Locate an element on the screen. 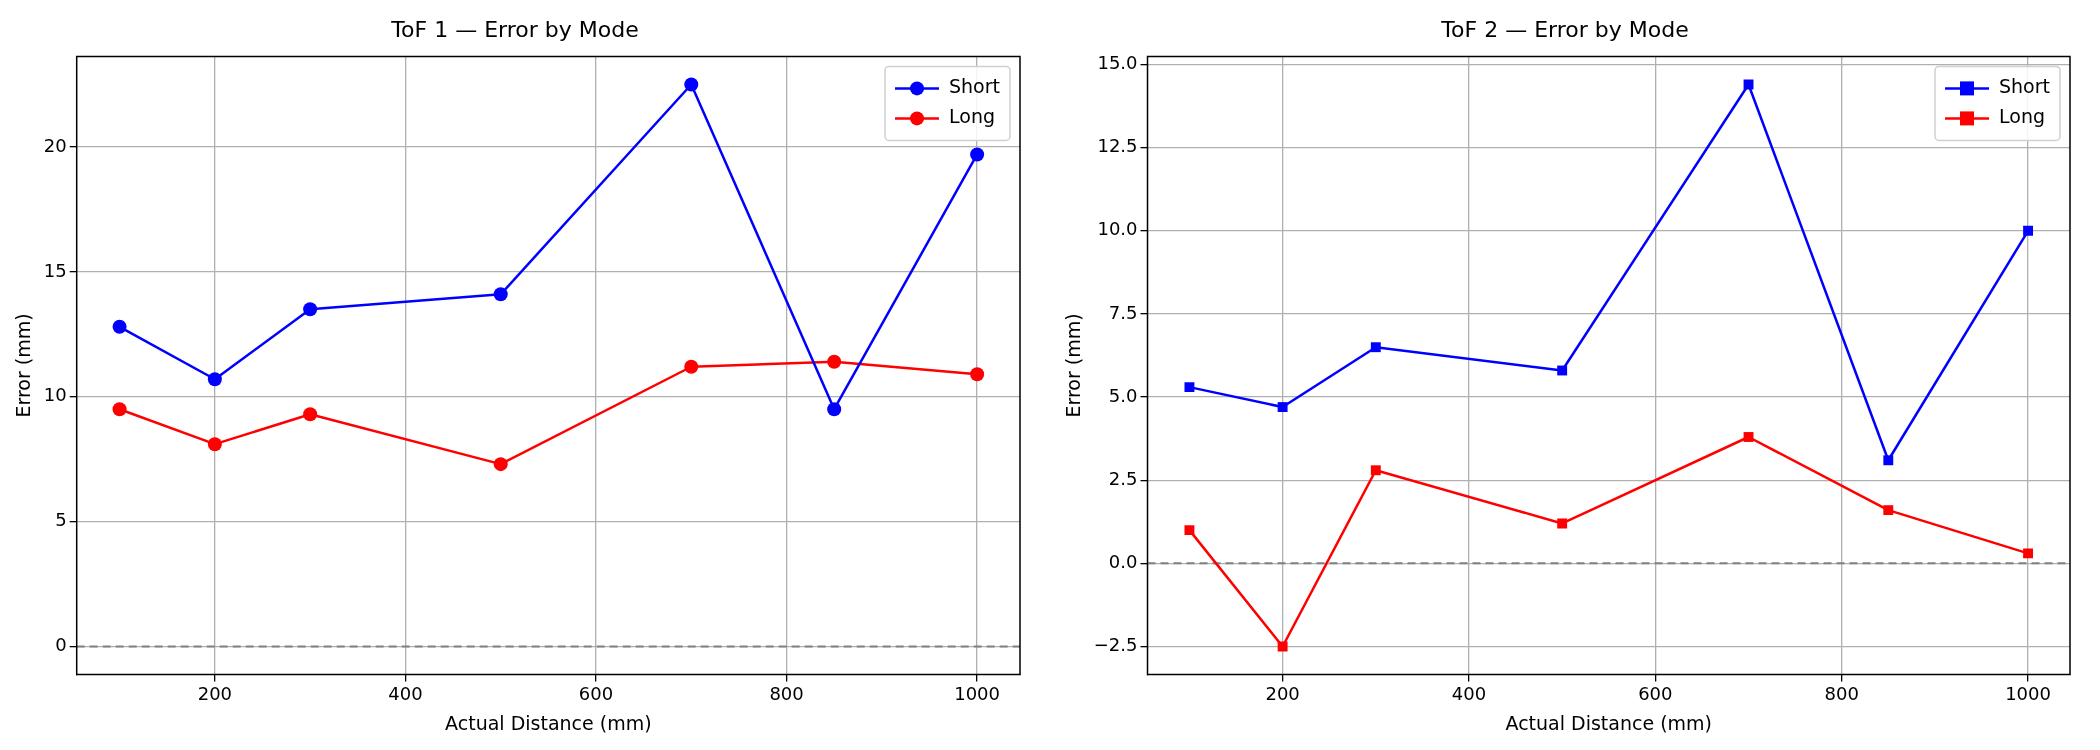 The image size is (2100, 750). y-tick-label: 5 is located at coordinates (61, 520).